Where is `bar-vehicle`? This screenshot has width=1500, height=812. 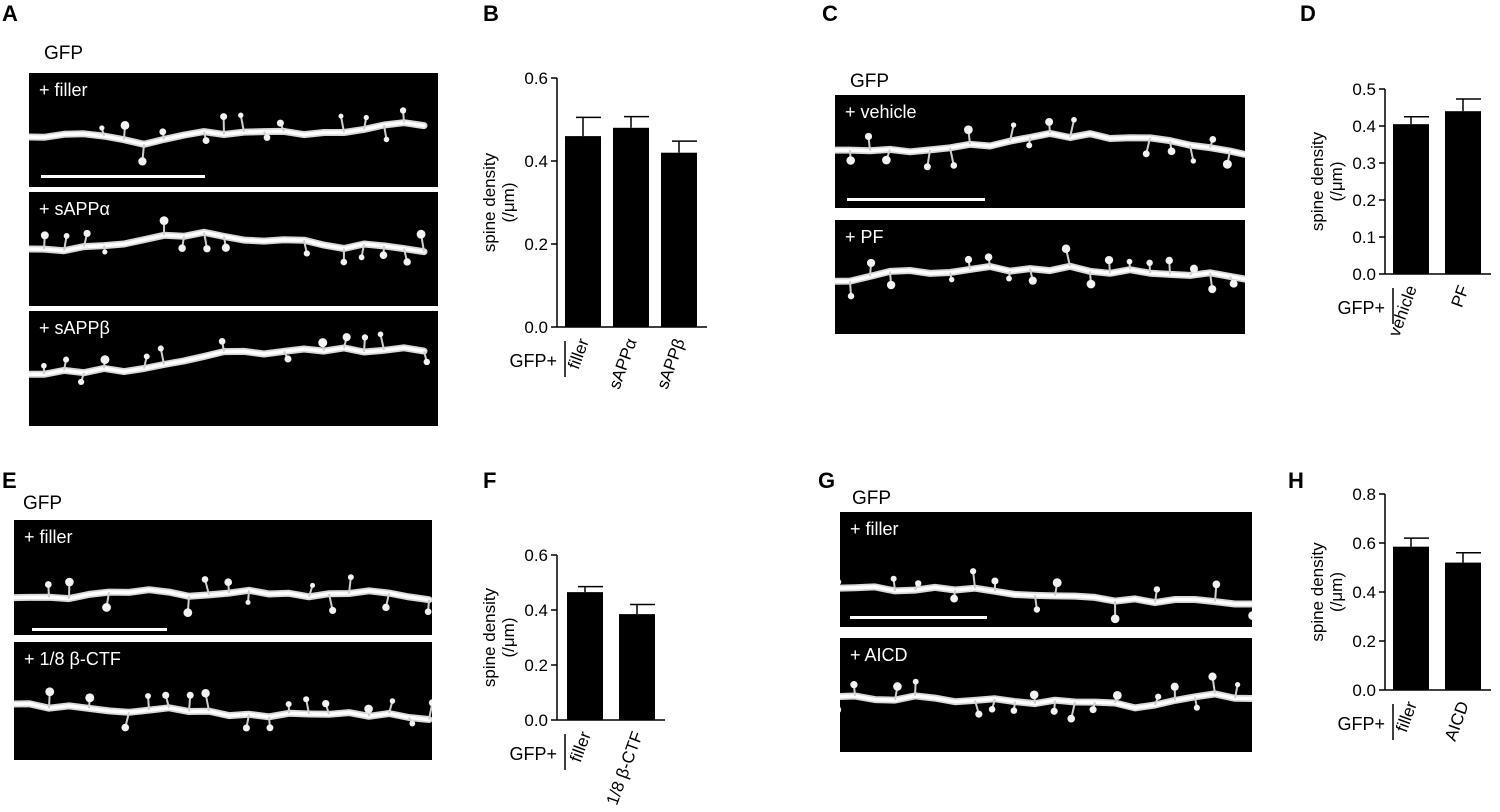
bar-vehicle is located at coordinates (1411, 199).